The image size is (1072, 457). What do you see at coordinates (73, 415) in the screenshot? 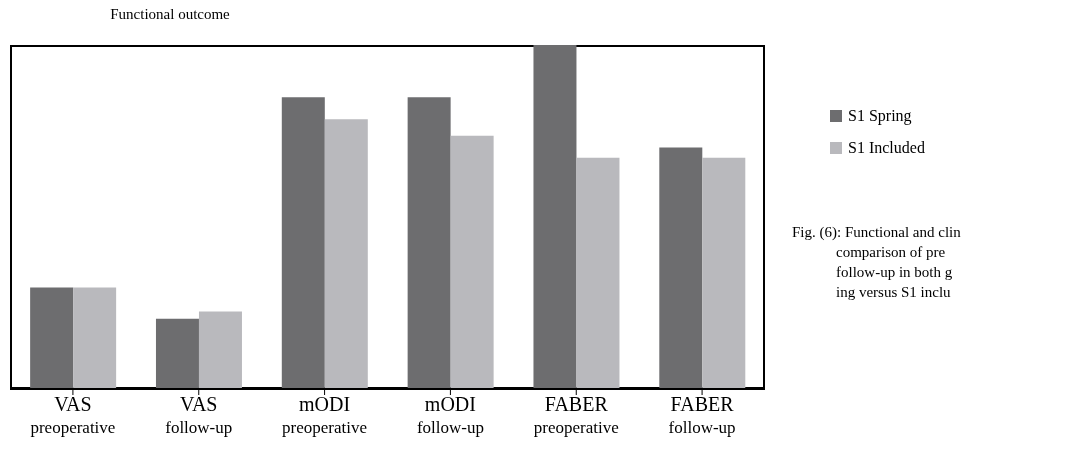
I see `x-tick-label: VAS preoperative` at bounding box center [73, 415].